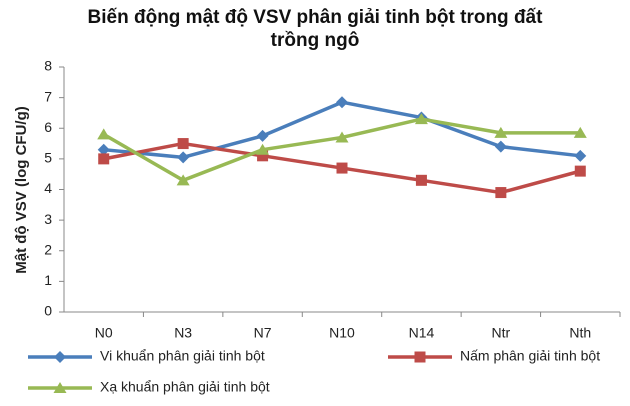  Describe the element at coordinates (580, 333) in the screenshot. I see `x-tick-label: Nth` at that location.